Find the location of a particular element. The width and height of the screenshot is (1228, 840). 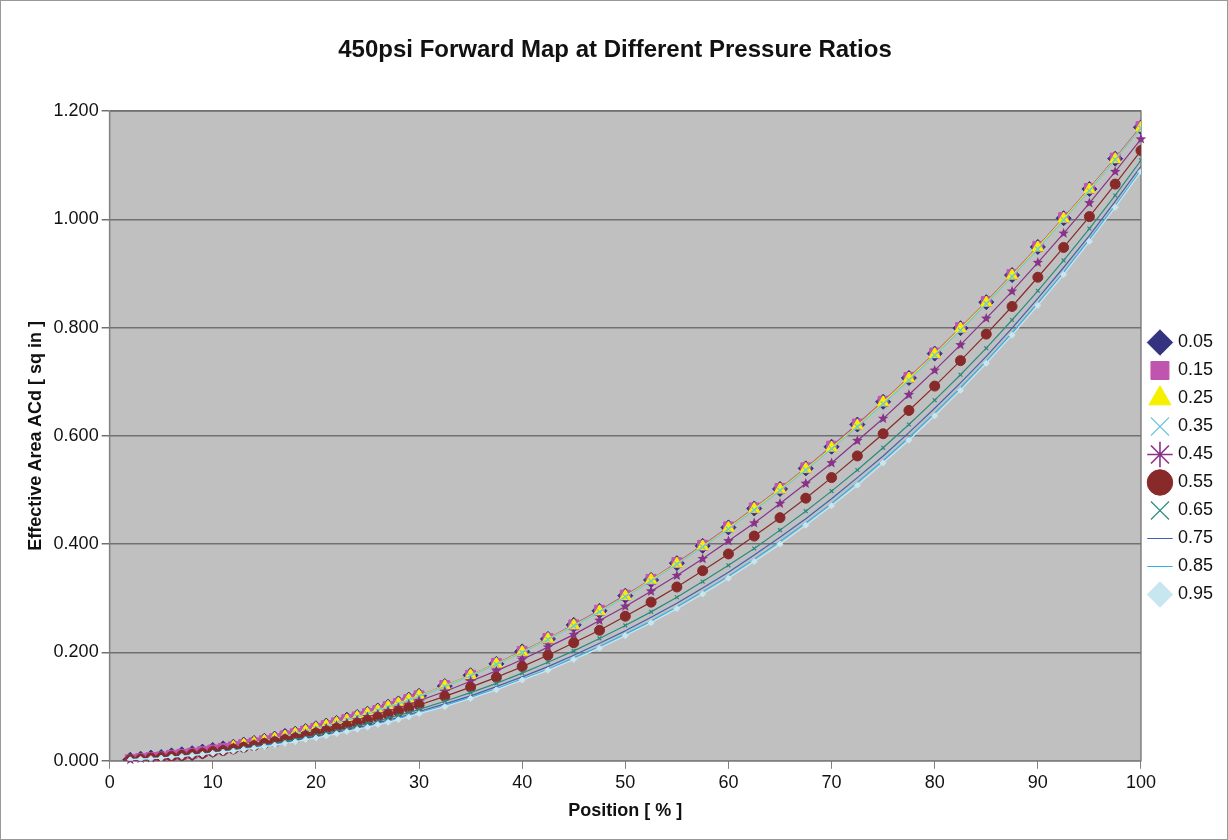

legend-label: 0.95 is located at coordinates (1195, 593).